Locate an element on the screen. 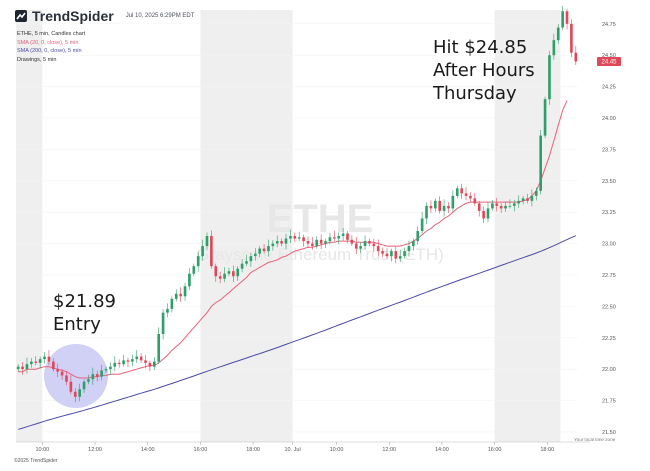 Image resolution: width=650 pixels, height=471 pixels. last-price-label: 24.45 is located at coordinates (609, 63).